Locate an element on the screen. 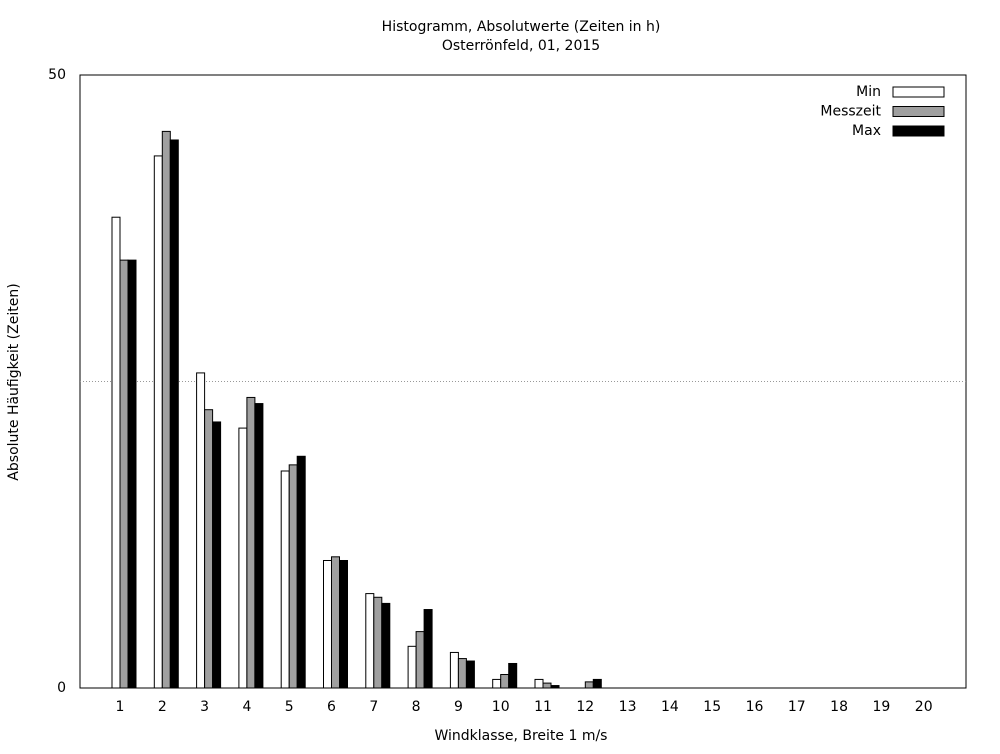 The height and width of the screenshot is (754, 1000). x-tick-label: 3 is located at coordinates (204, 707).